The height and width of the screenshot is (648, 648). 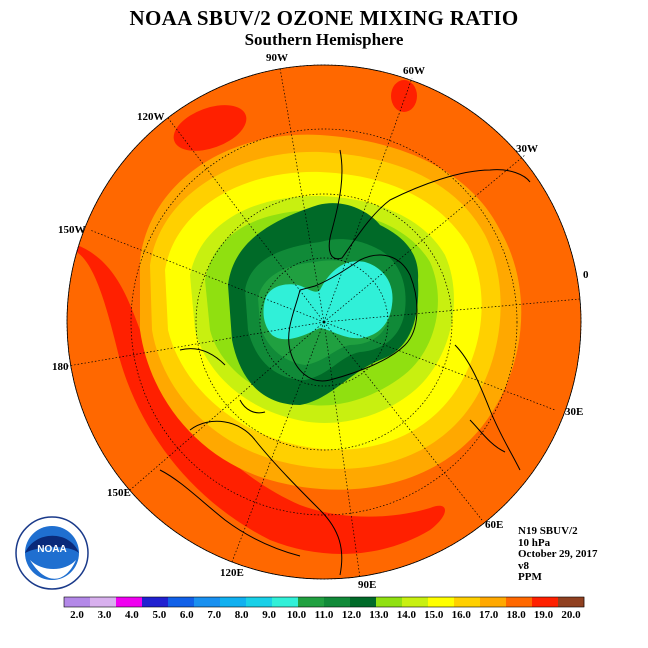 I want to click on colorbar-tick-label: 16.0, so click(x=462, y=615).